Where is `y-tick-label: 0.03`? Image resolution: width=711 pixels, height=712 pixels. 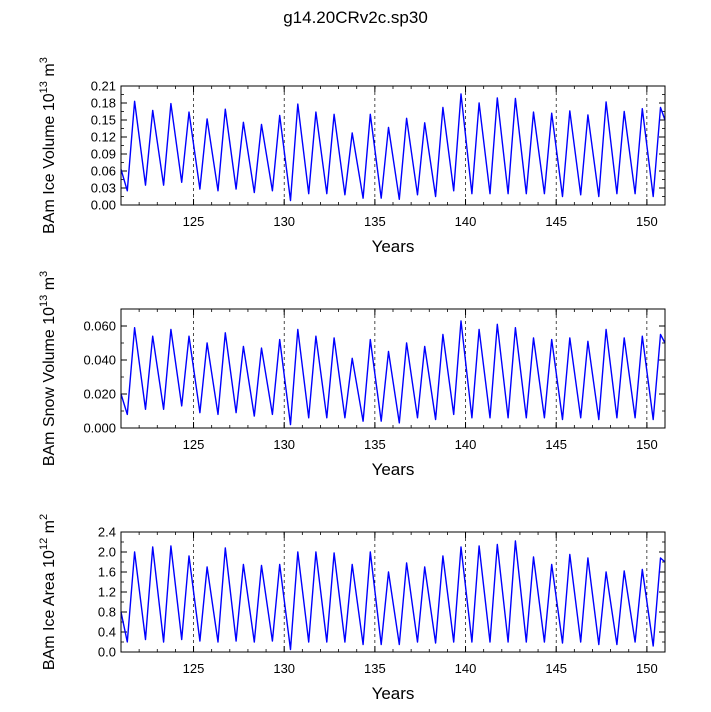
y-tick-label: 0.03 is located at coordinates (103, 188).